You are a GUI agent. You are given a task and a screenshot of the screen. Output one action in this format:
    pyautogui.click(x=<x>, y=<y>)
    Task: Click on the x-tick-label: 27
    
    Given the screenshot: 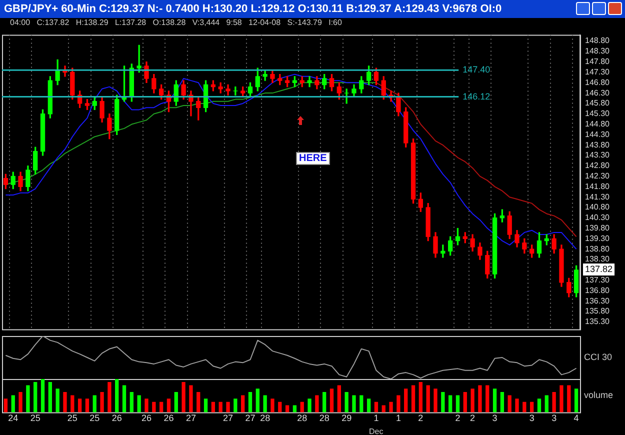 What is the action you would take?
    pyautogui.click(x=191, y=418)
    